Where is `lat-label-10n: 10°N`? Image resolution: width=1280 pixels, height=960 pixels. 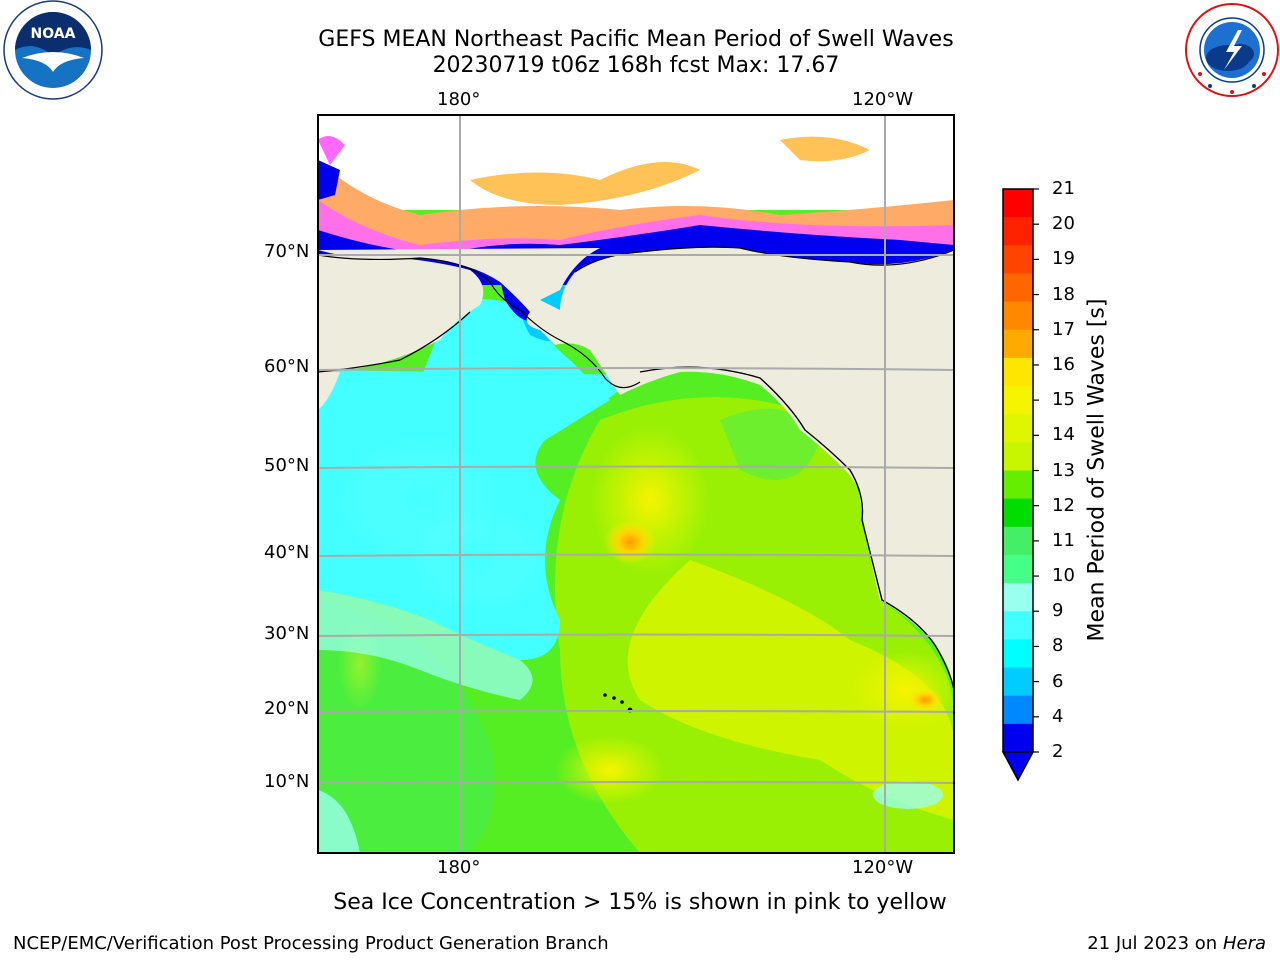 lat-label-10n: 10°N is located at coordinates (287, 781).